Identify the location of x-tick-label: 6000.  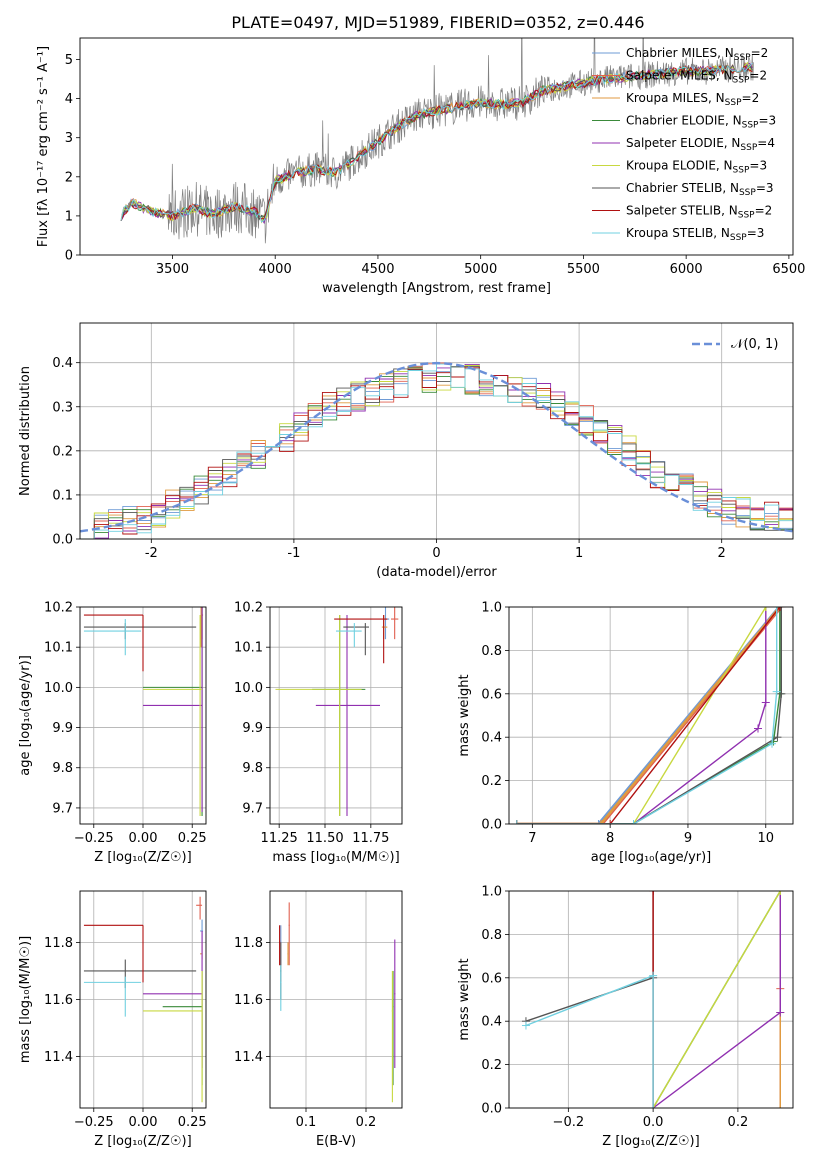
(686, 269).